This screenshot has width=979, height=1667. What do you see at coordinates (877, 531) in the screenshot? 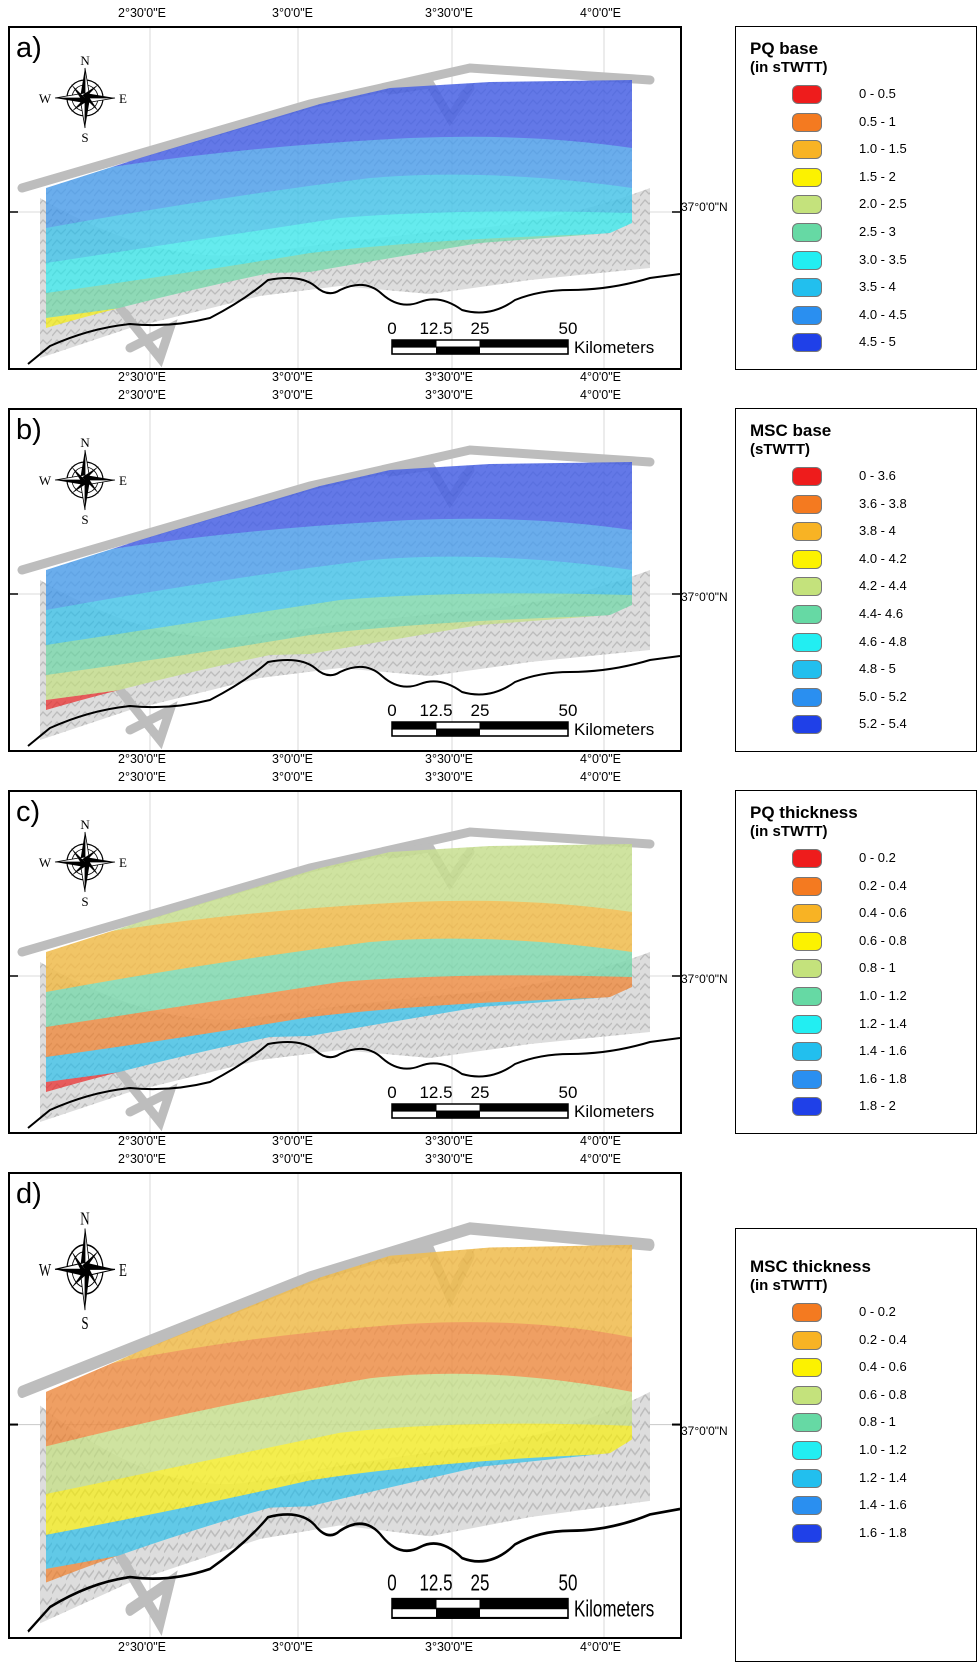
I see `legend-label: 3.8 - 4` at bounding box center [877, 531].